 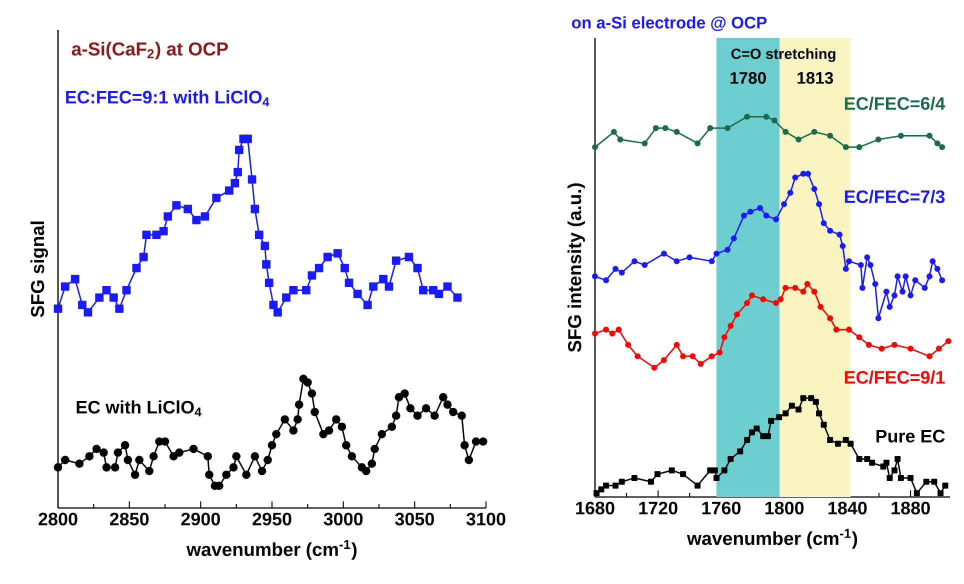 I want to click on series-label: Pure EC, so click(x=910, y=436).